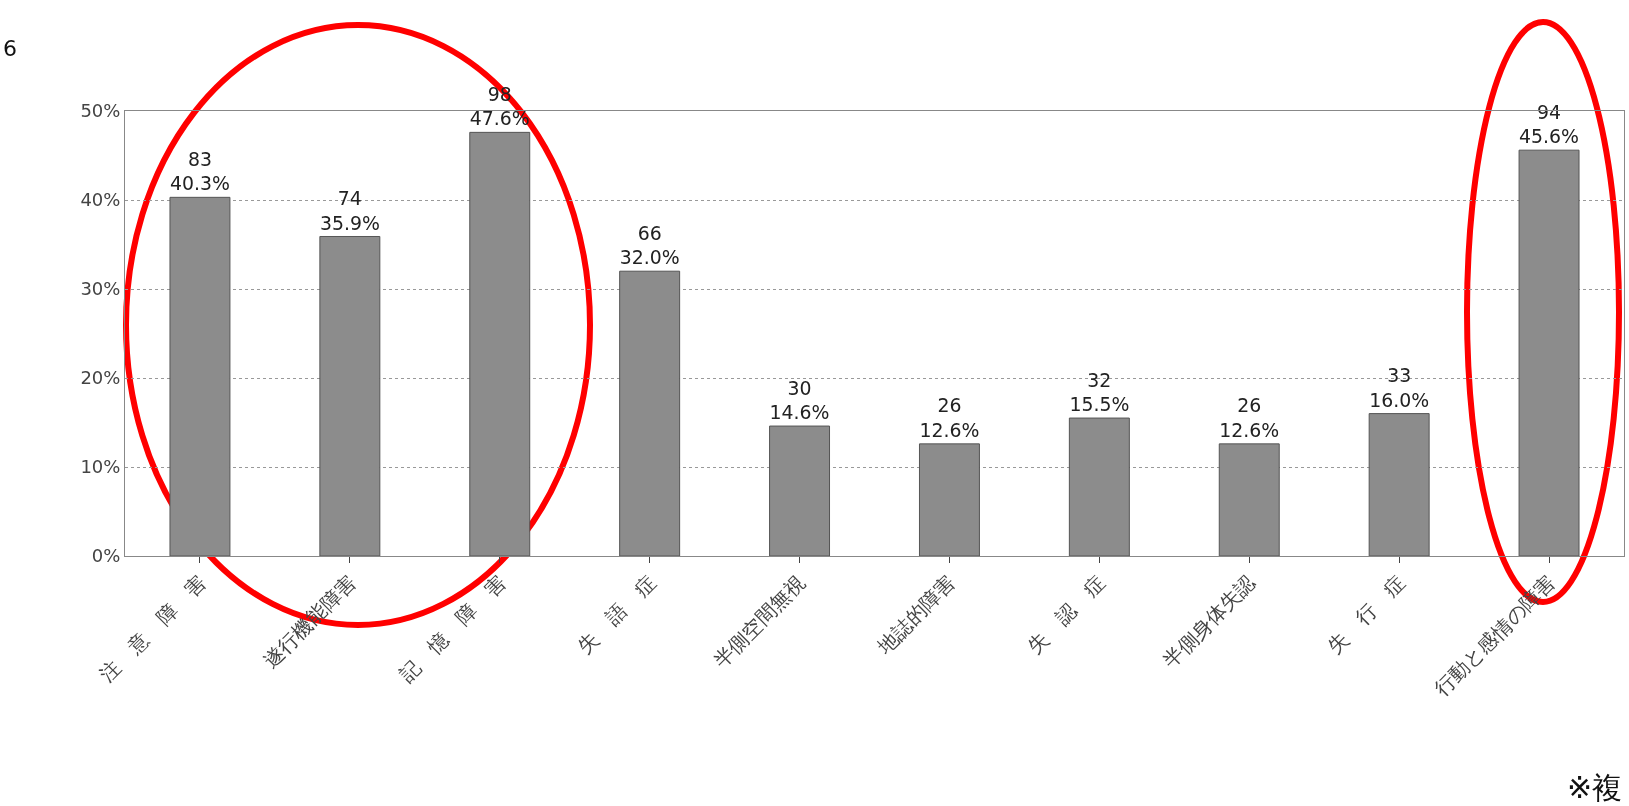 This screenshot has width=1629, height=806. I want to click on y-tick-label: 0%, so click(106, 556).